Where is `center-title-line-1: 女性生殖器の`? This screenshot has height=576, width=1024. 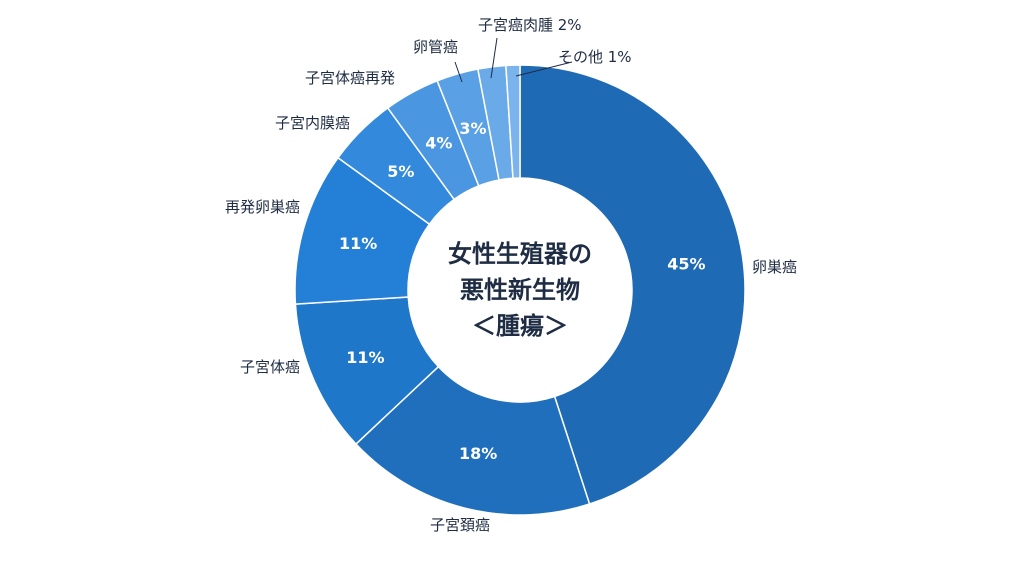
center-title-line-1: 女性生殖器の is located at coordinates (520, 254).